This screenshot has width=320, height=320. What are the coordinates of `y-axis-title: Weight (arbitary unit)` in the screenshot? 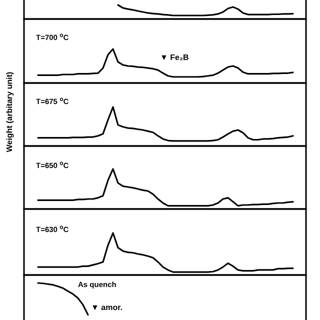 It's located at (9, 112).